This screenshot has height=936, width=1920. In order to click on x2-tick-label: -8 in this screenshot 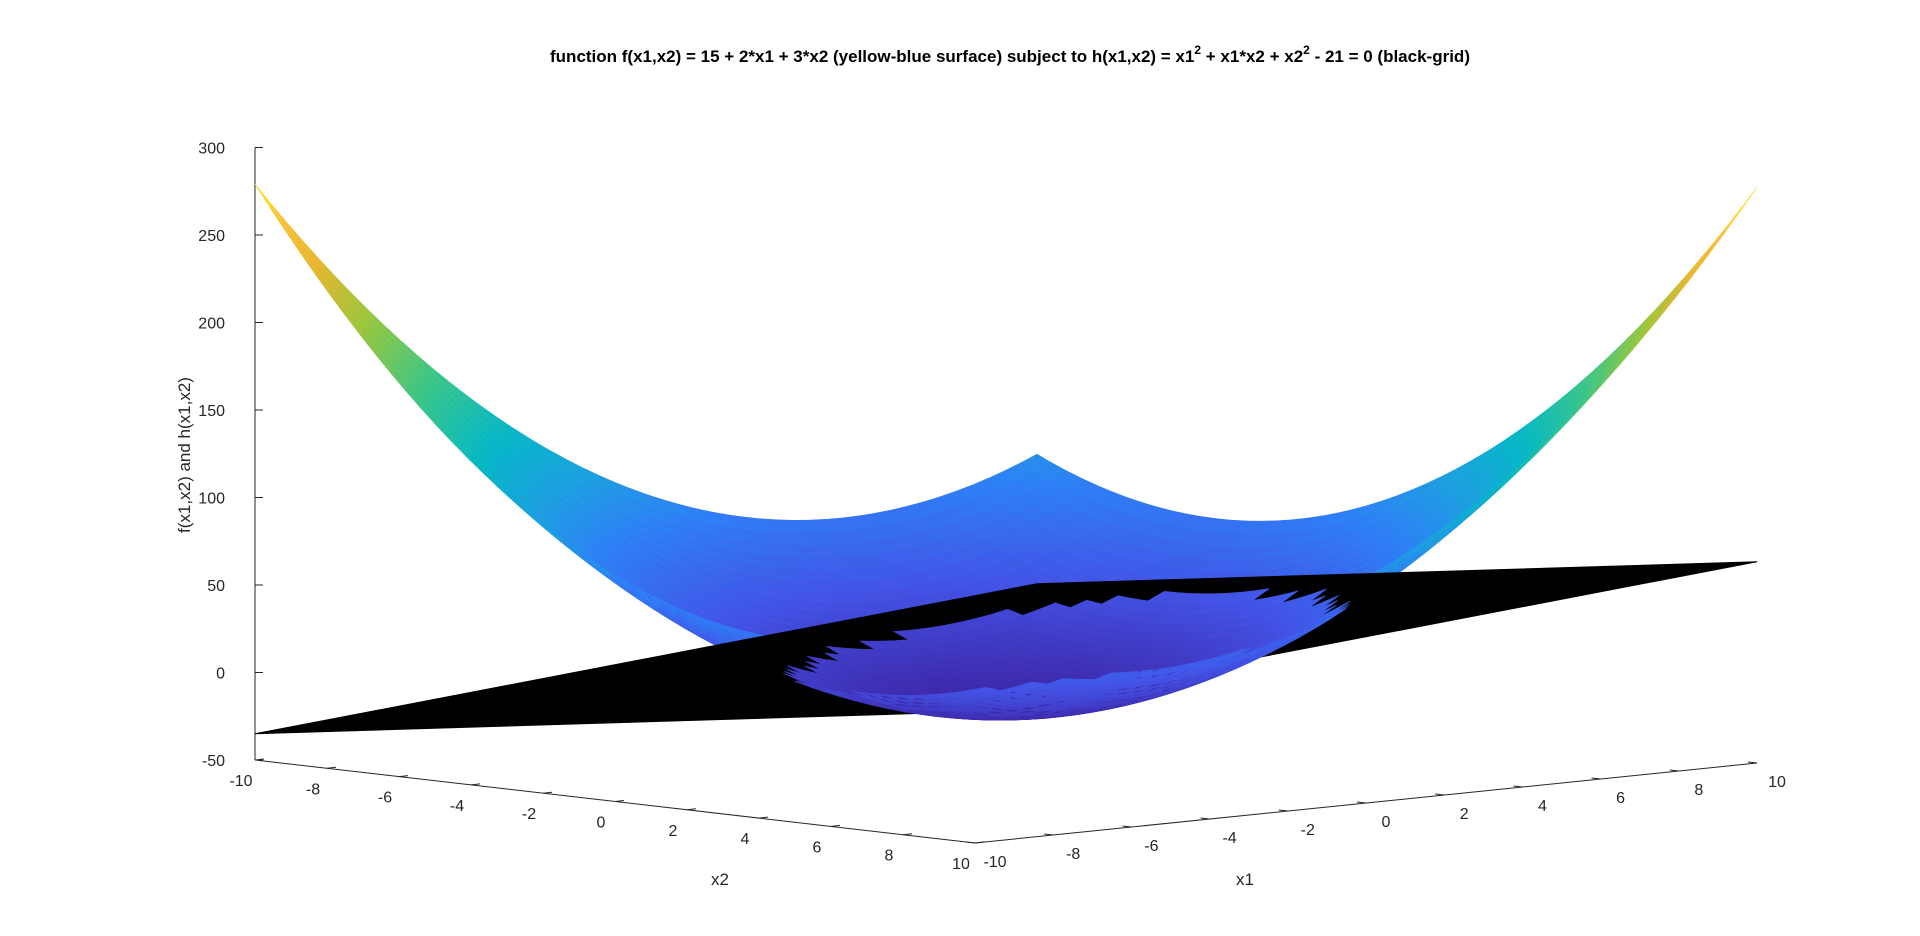, I will do `click(313, 789)`.